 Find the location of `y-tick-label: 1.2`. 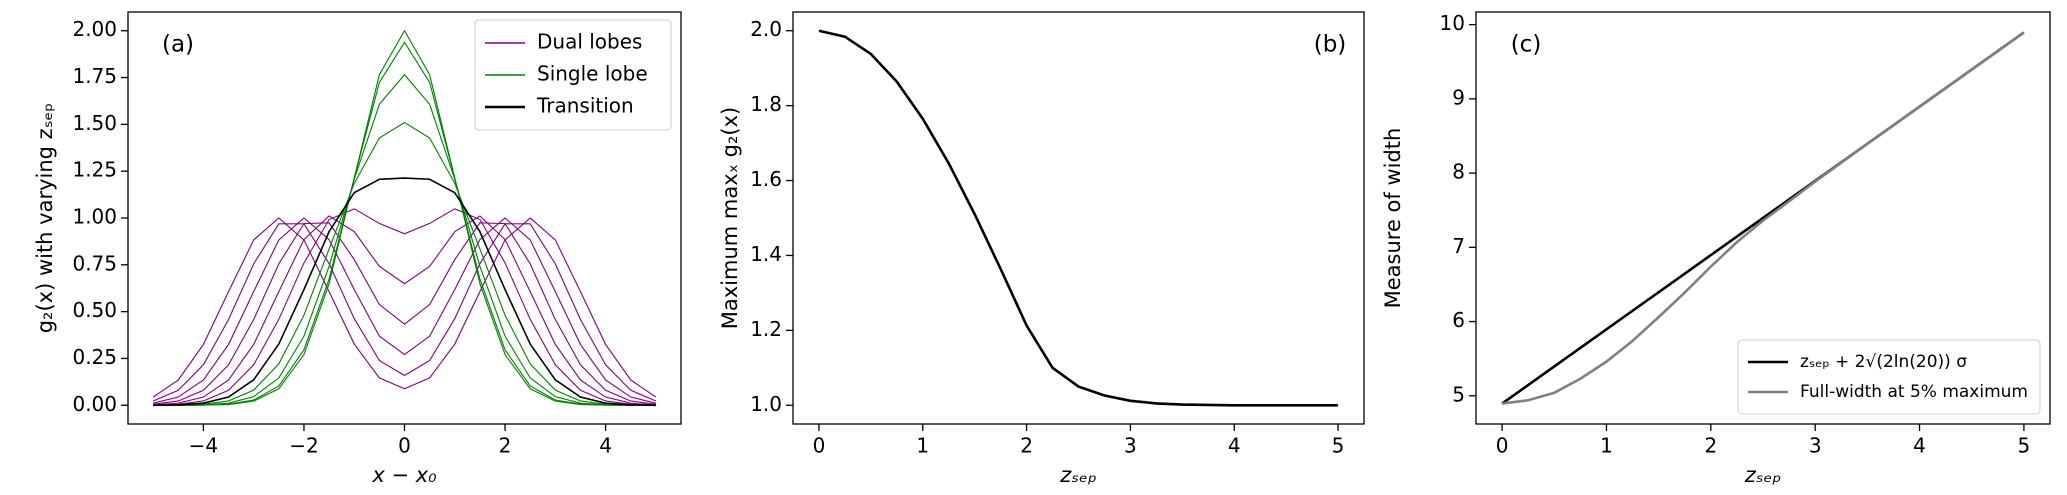

y-tick-label: 1.2 is located at coordinates (766, 329).